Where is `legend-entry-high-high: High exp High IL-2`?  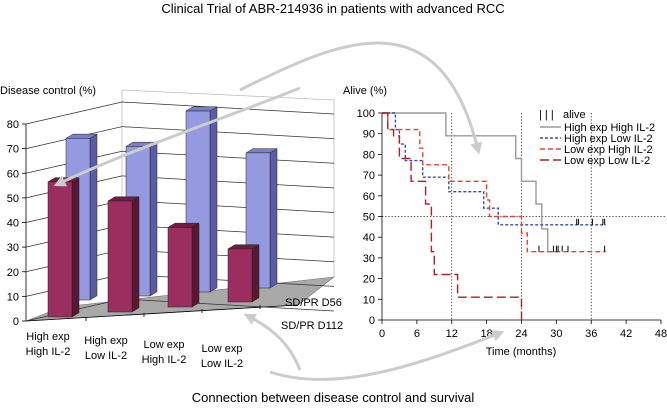 legend-entry-high-high: High exp High IL-2 is located at coordinates (597, 128).